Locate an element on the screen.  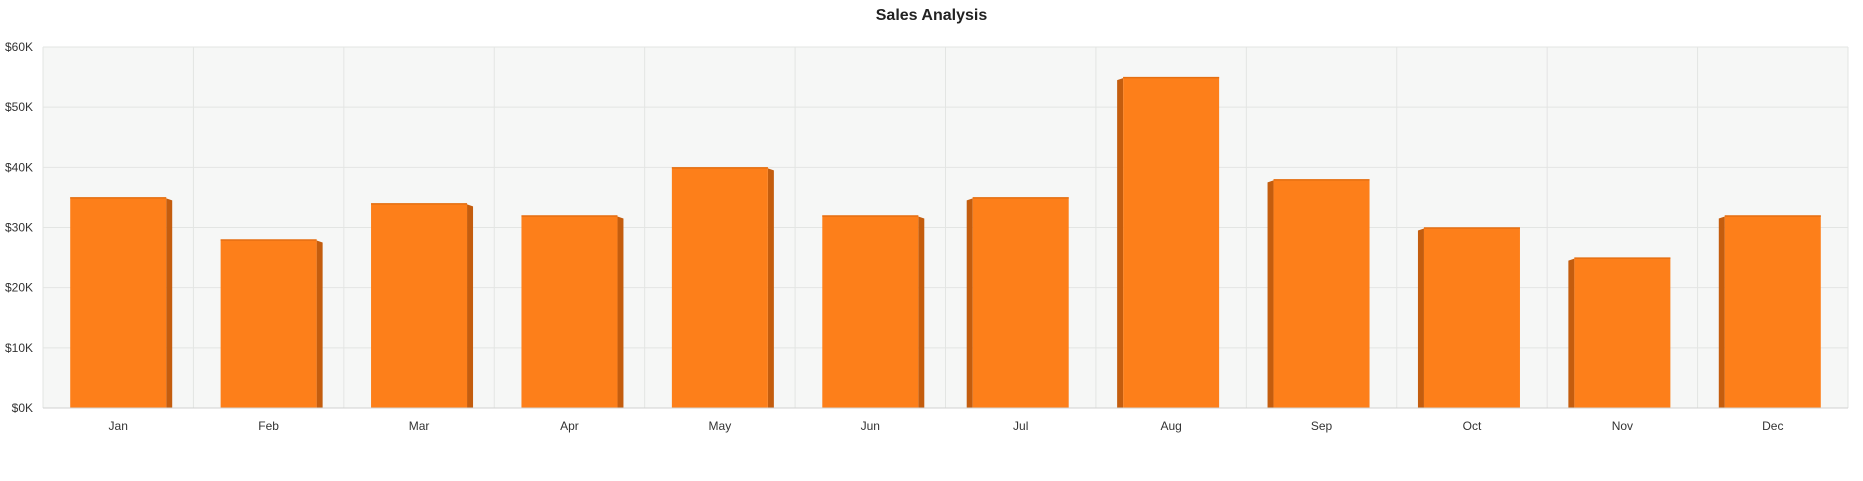
y-tick-label: $40K is located at coordinates (19, 167).